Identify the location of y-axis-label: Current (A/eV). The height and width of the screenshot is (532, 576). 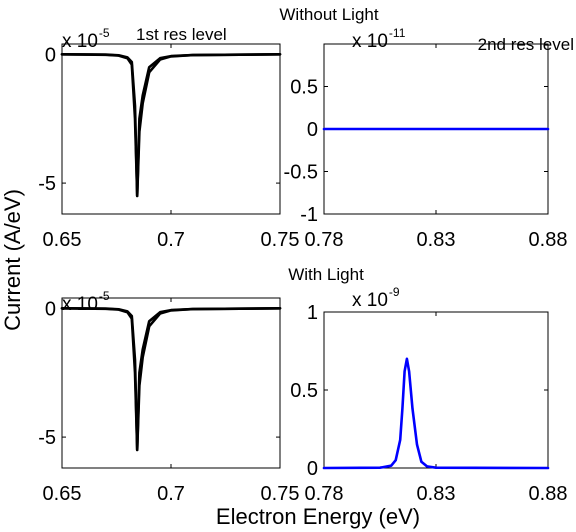
(12, 260).